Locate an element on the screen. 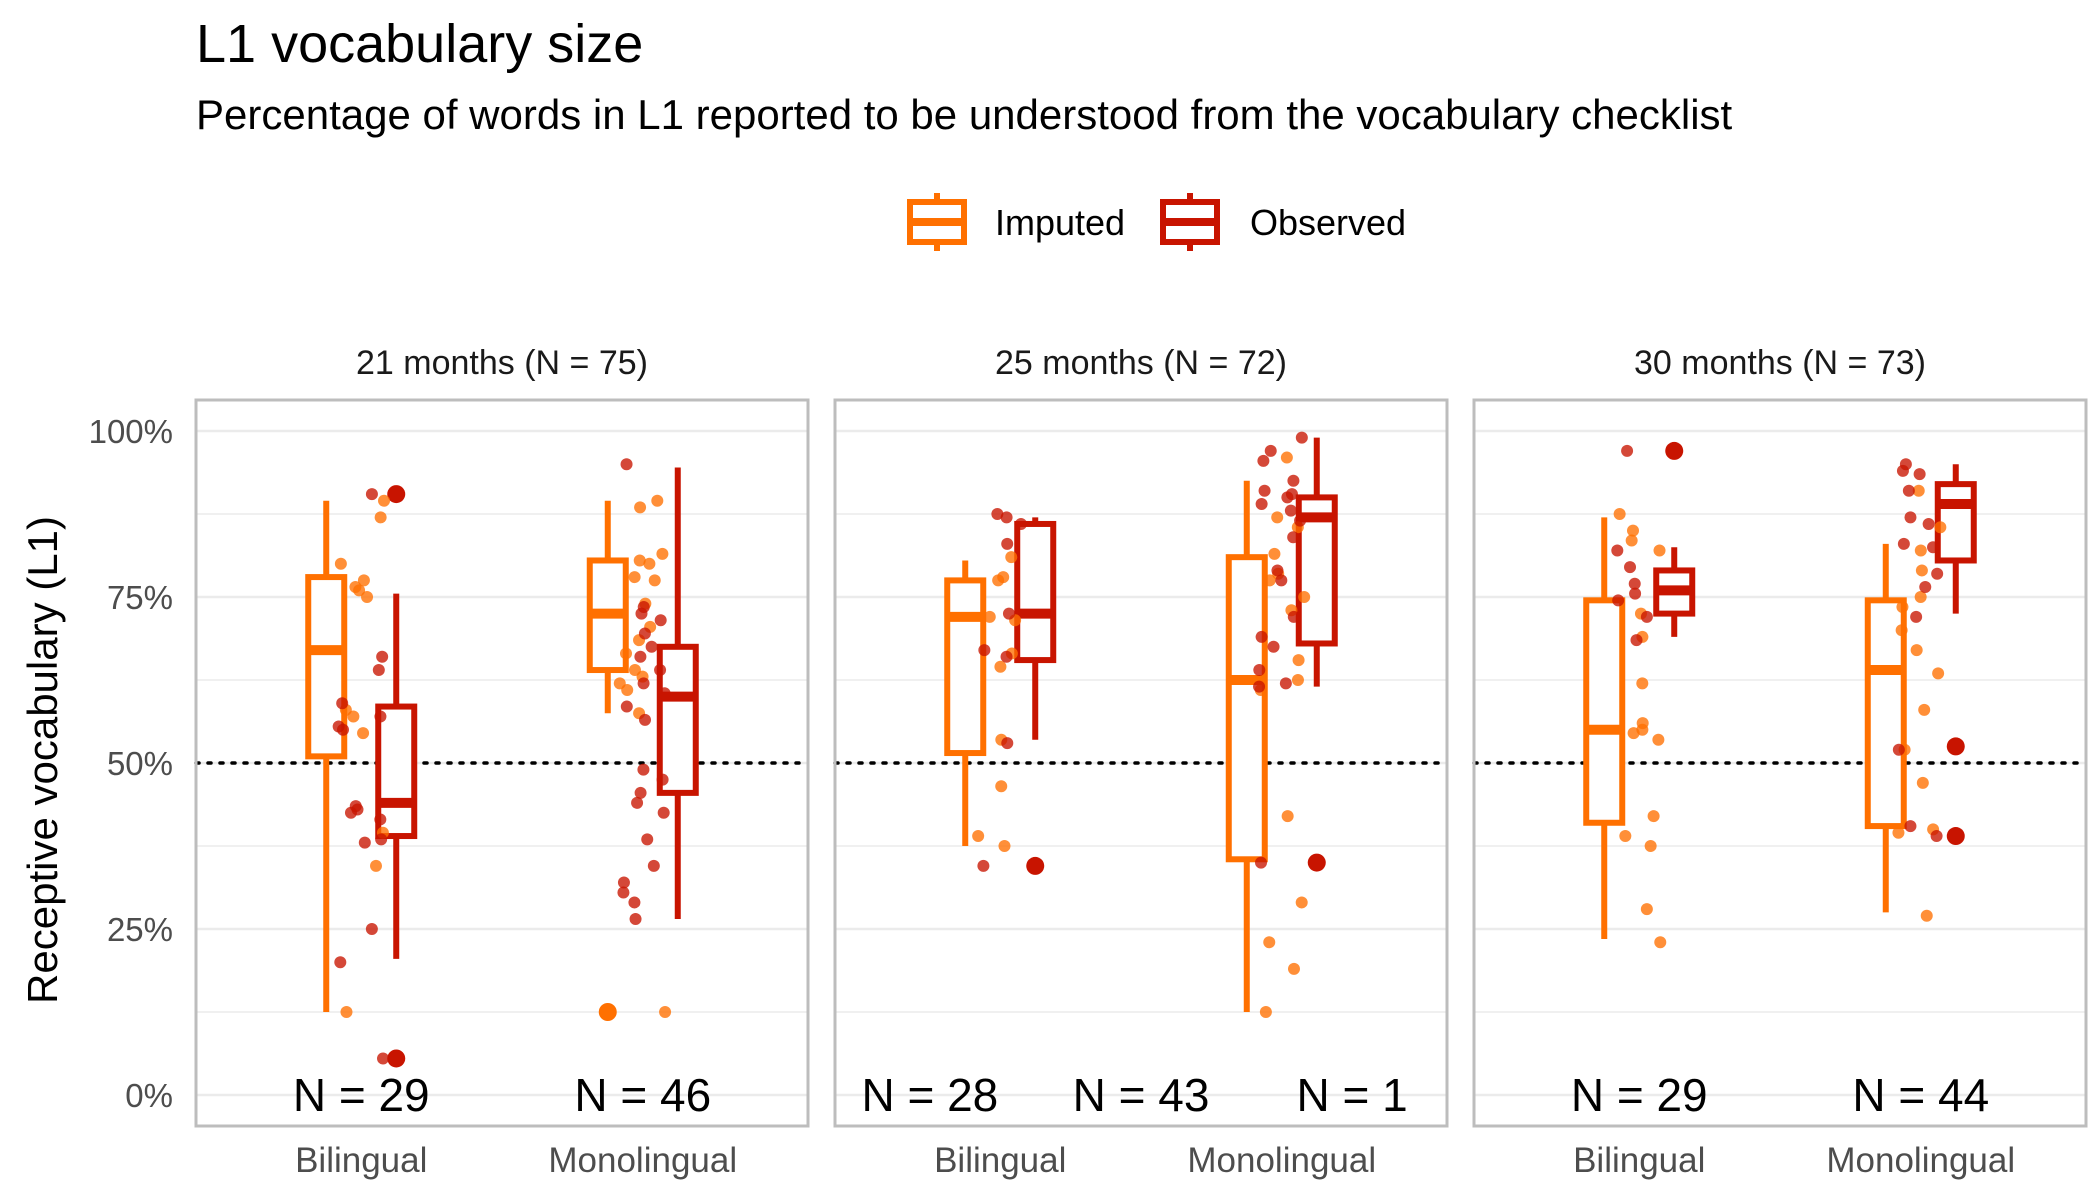 Image resolution: width=2100 pixels, height=1200 pixels. y-axis-label: Receptive vocabulary (L1) is located at coordinates (42, 760).